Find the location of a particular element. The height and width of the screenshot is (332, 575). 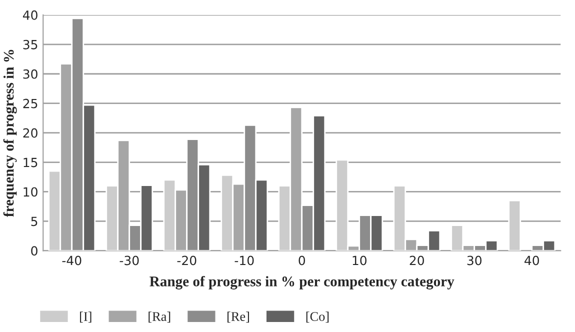

y-tick-label: 25 is located at coordinates (30, 103).